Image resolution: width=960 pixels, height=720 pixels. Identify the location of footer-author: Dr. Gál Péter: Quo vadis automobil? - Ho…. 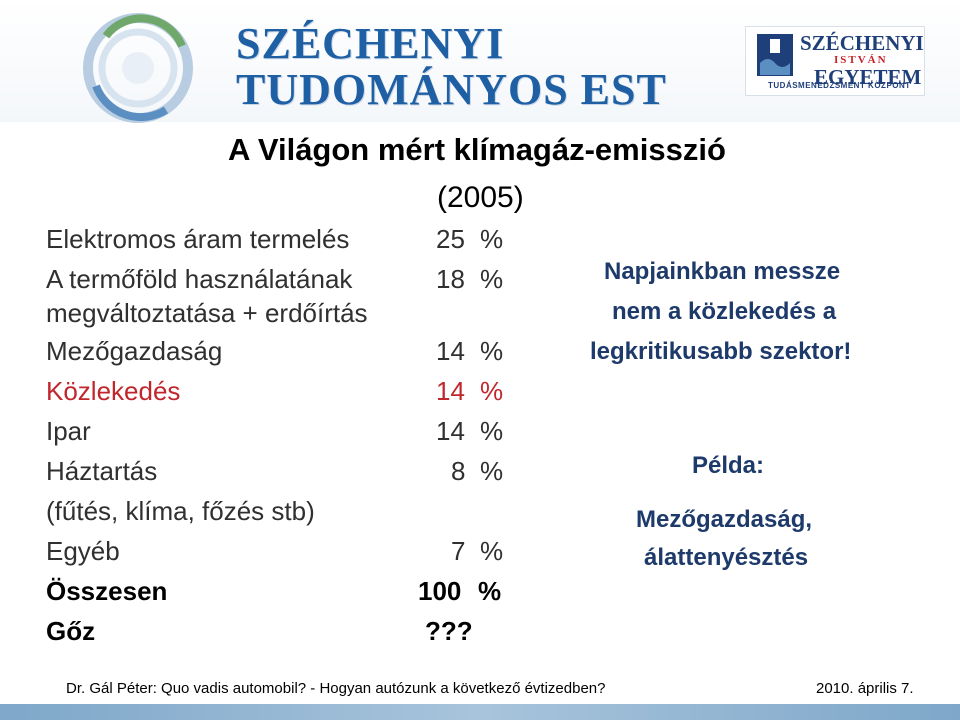
(336, 688).